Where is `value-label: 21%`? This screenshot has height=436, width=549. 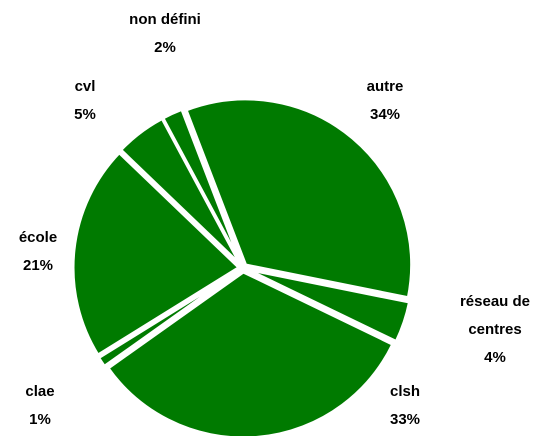
value-label: 21% is located at coordinates (38, 265).